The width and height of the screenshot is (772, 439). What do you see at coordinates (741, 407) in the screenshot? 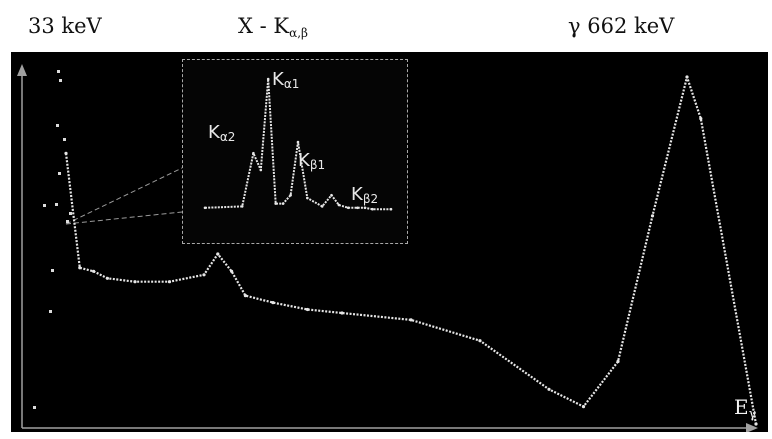
I see `axis-label-energy-main: E` at bounding box center [741, 407].